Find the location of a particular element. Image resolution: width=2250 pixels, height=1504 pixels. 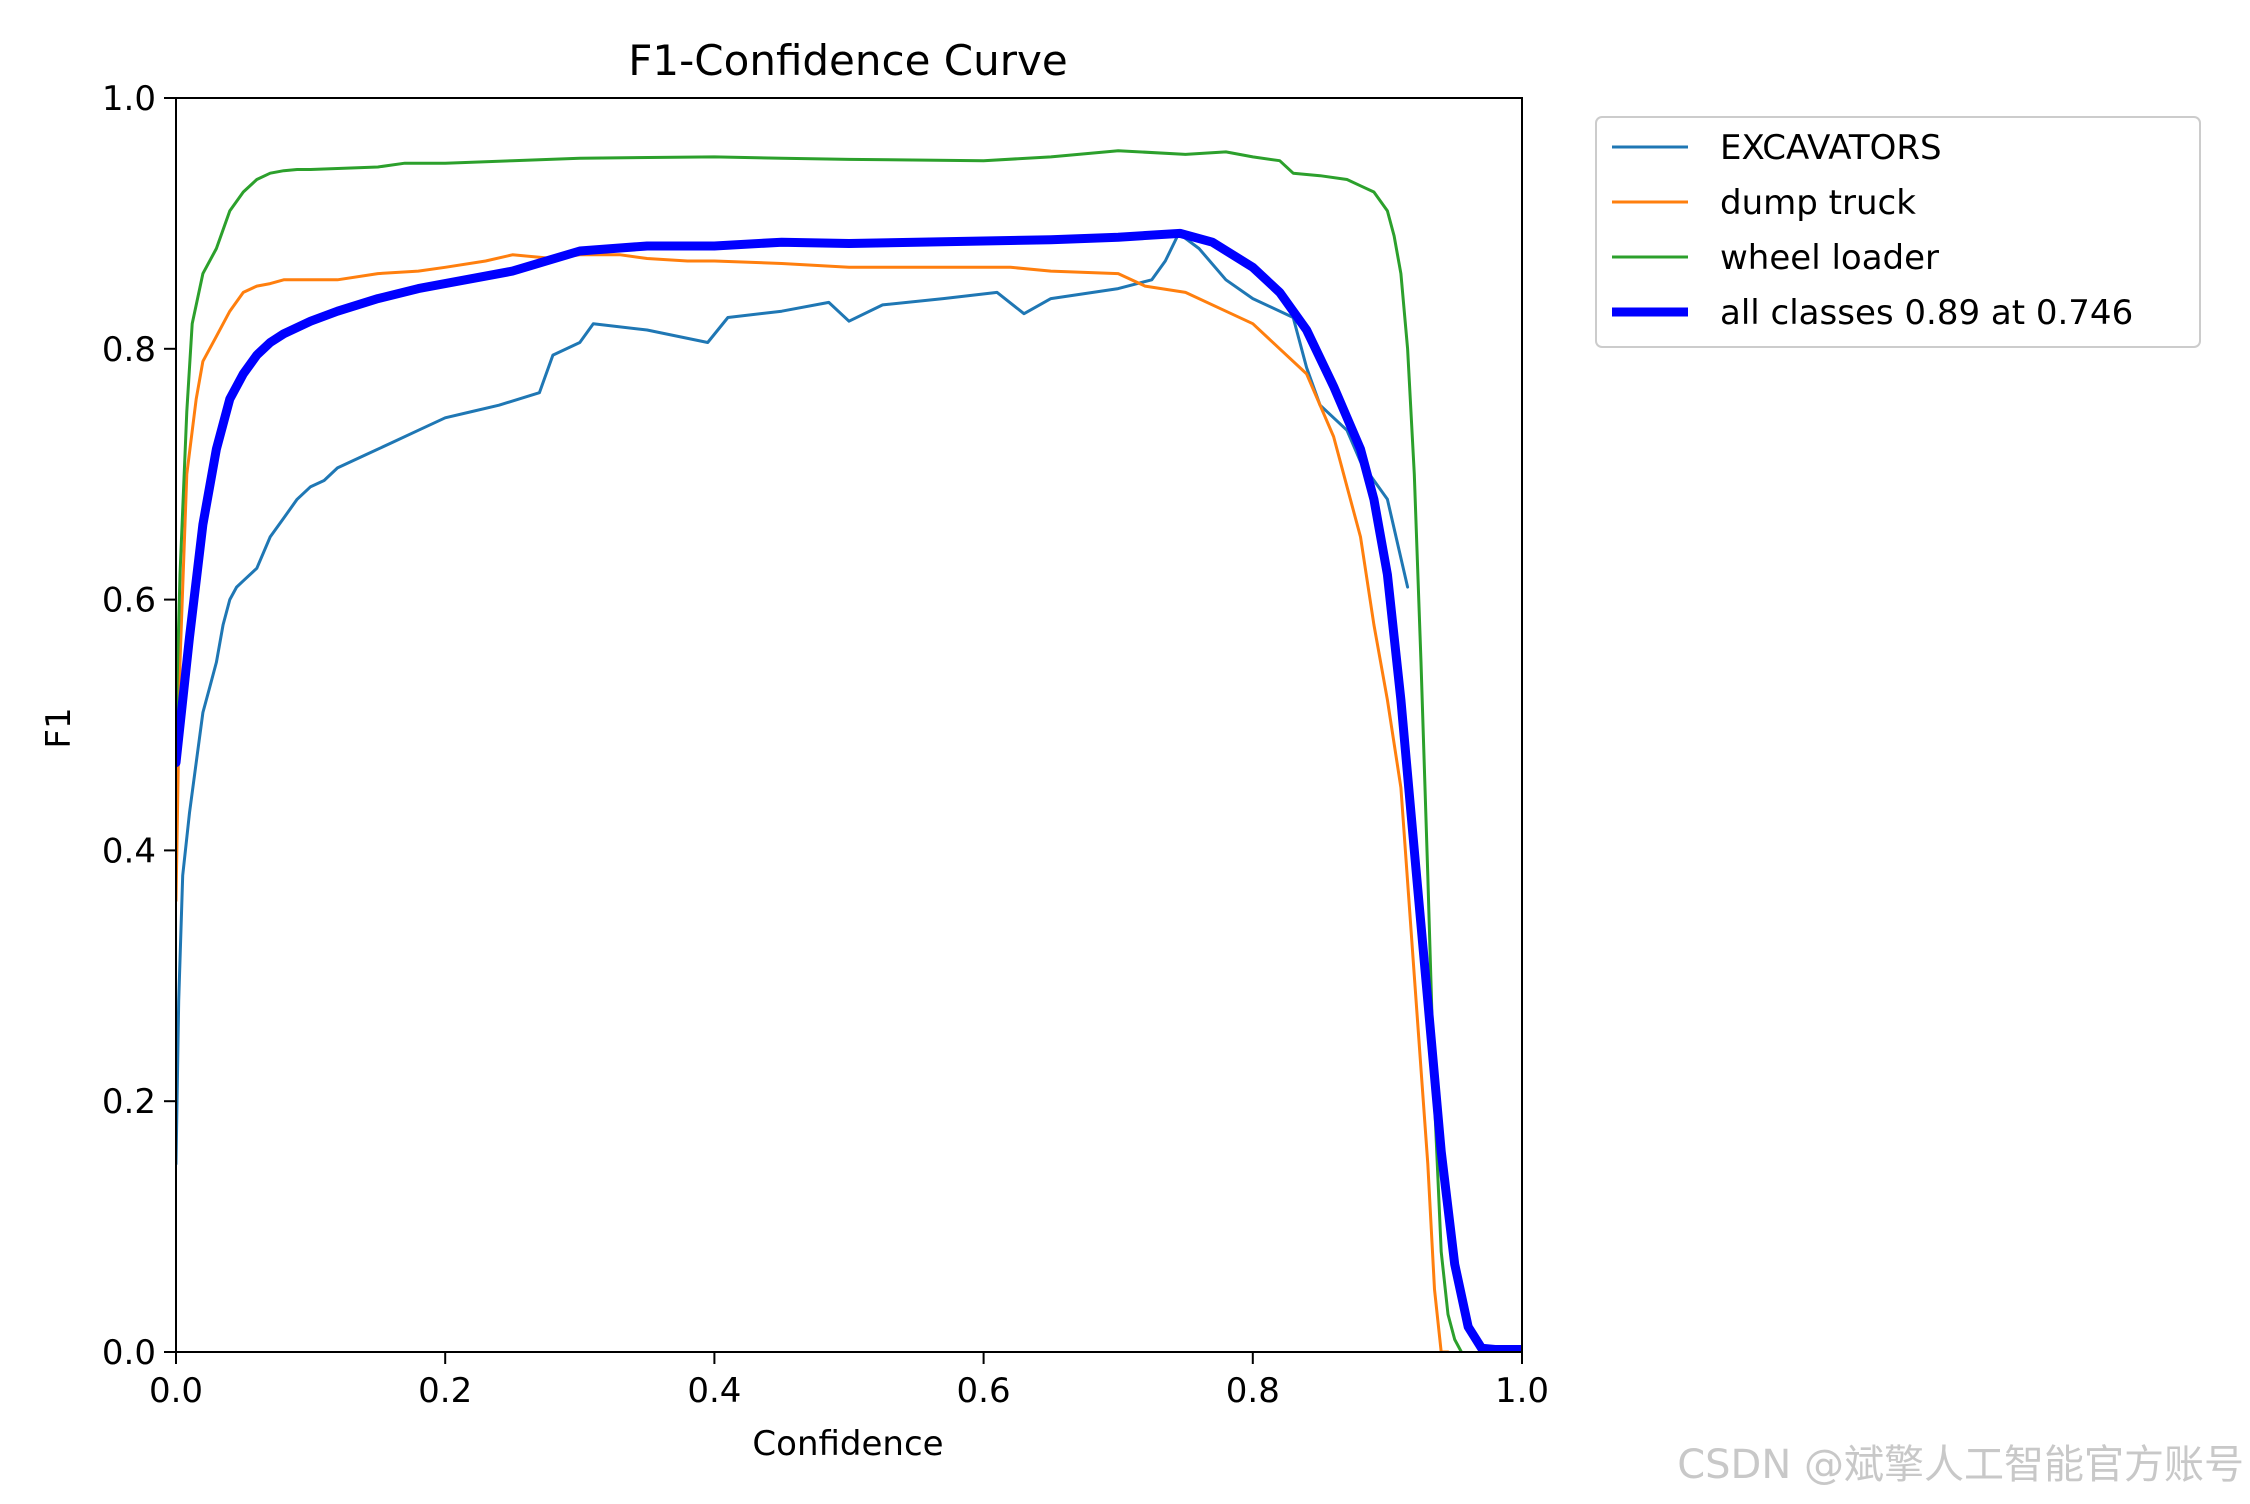

legend-label-1: dump truck is located at coordinates (1818, 203).